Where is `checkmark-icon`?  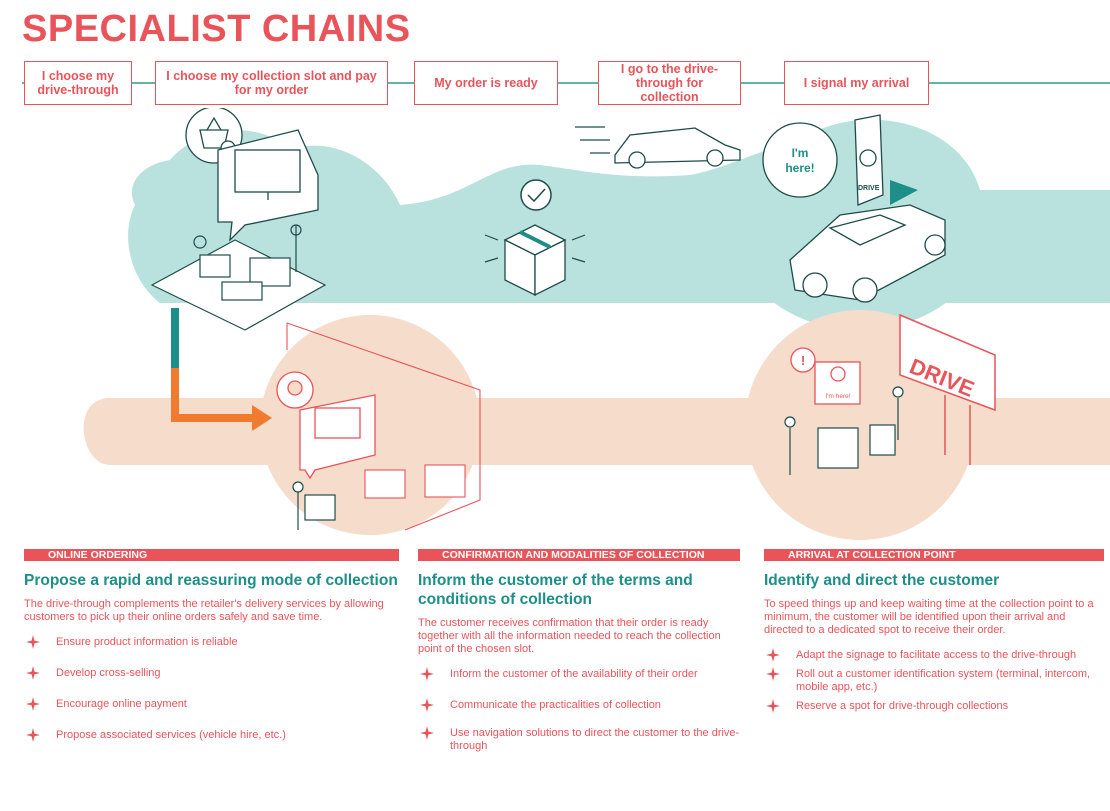
checkmark-icon is located at coordinates (536, 195).